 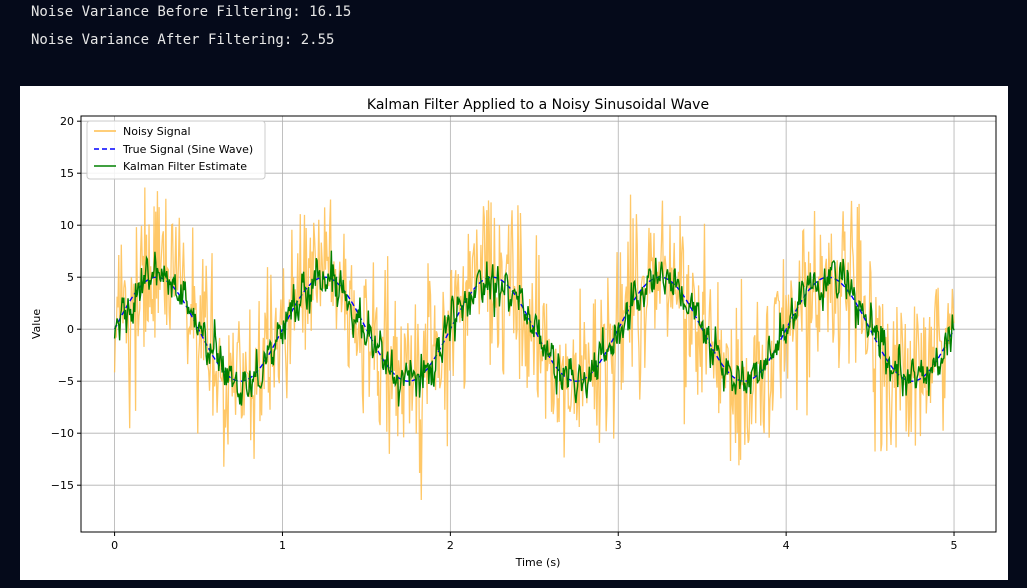 What do you see at coordinates (187, 149) in the screenshot?
I see `legend-label-true: True Signal (Sine Wave)` at bounding box center [187, 149].